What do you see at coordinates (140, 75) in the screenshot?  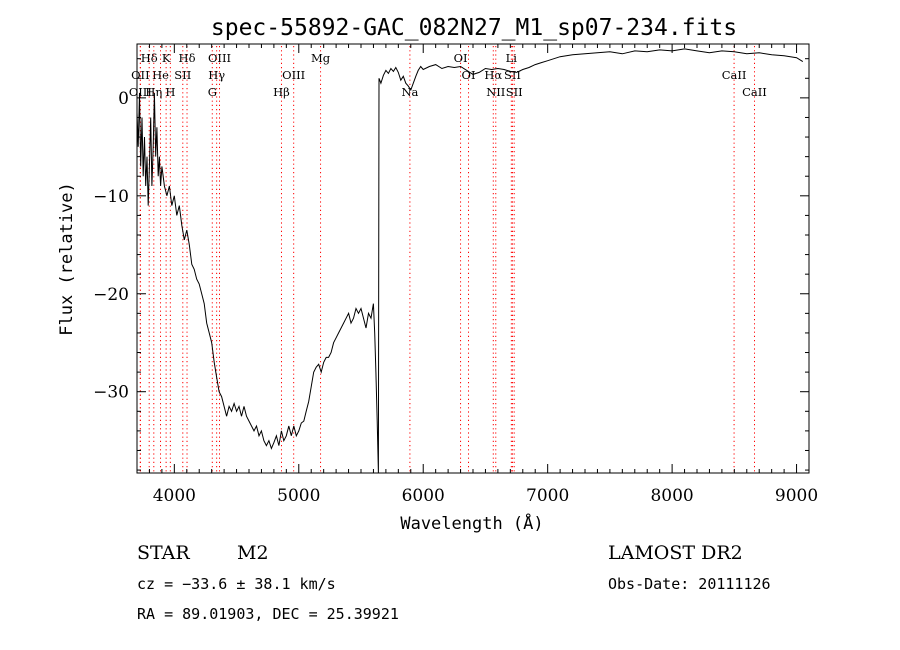 I see `marker-label-7: OII` at bounding box center [140, 75].